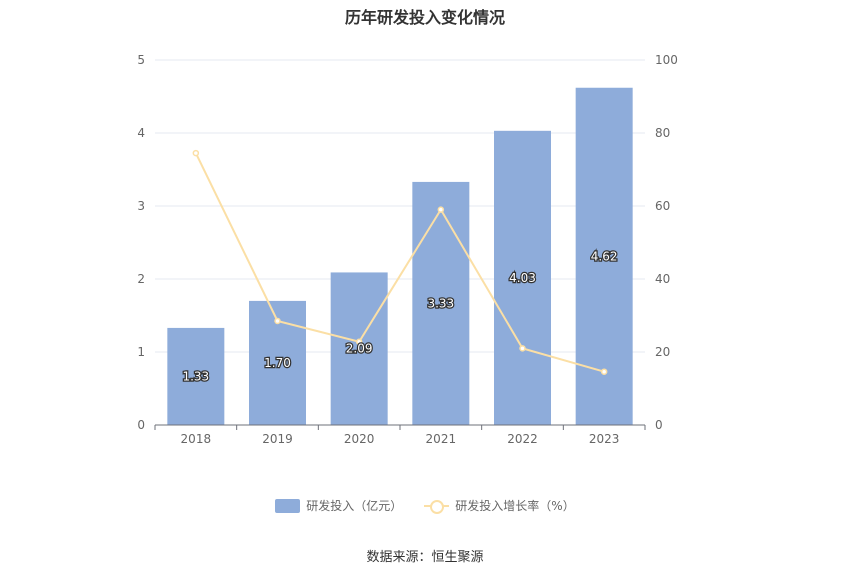  Describe the element at coordinates (522, 439) in the screenshot. I see `x-tick-label: 2022` at that location.